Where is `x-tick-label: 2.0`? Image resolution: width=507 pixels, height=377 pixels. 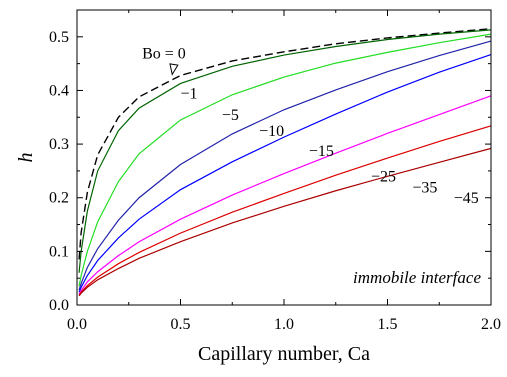
x-tick-label: 2.0 is located at coordinates (491, 324).